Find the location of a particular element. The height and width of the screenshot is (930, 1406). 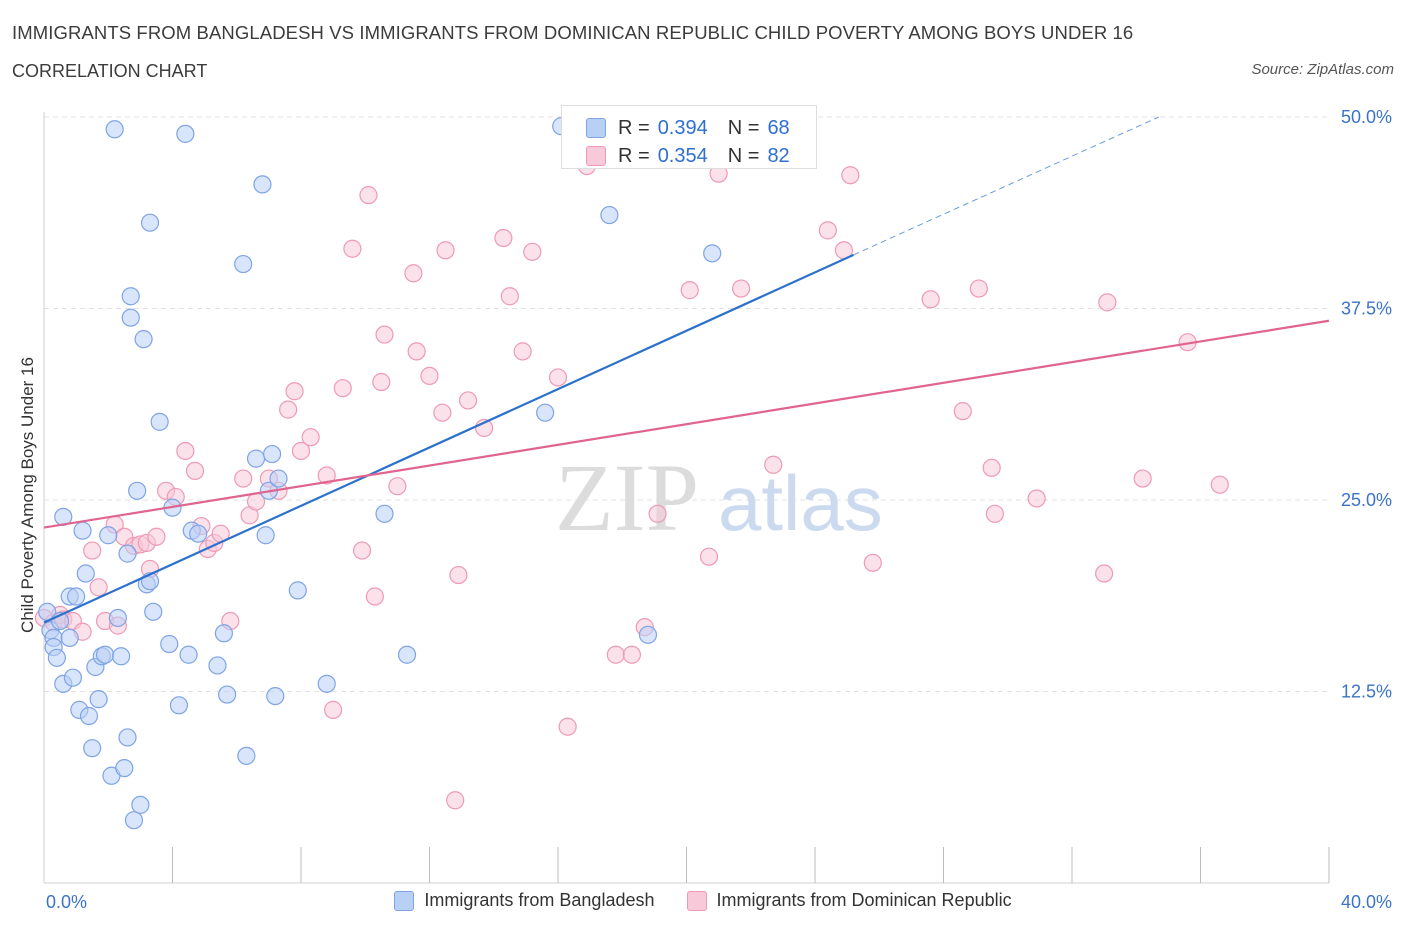

stats-row-bangladesh: R = 0.394 N = 68 is located at coordinates (688, 128).